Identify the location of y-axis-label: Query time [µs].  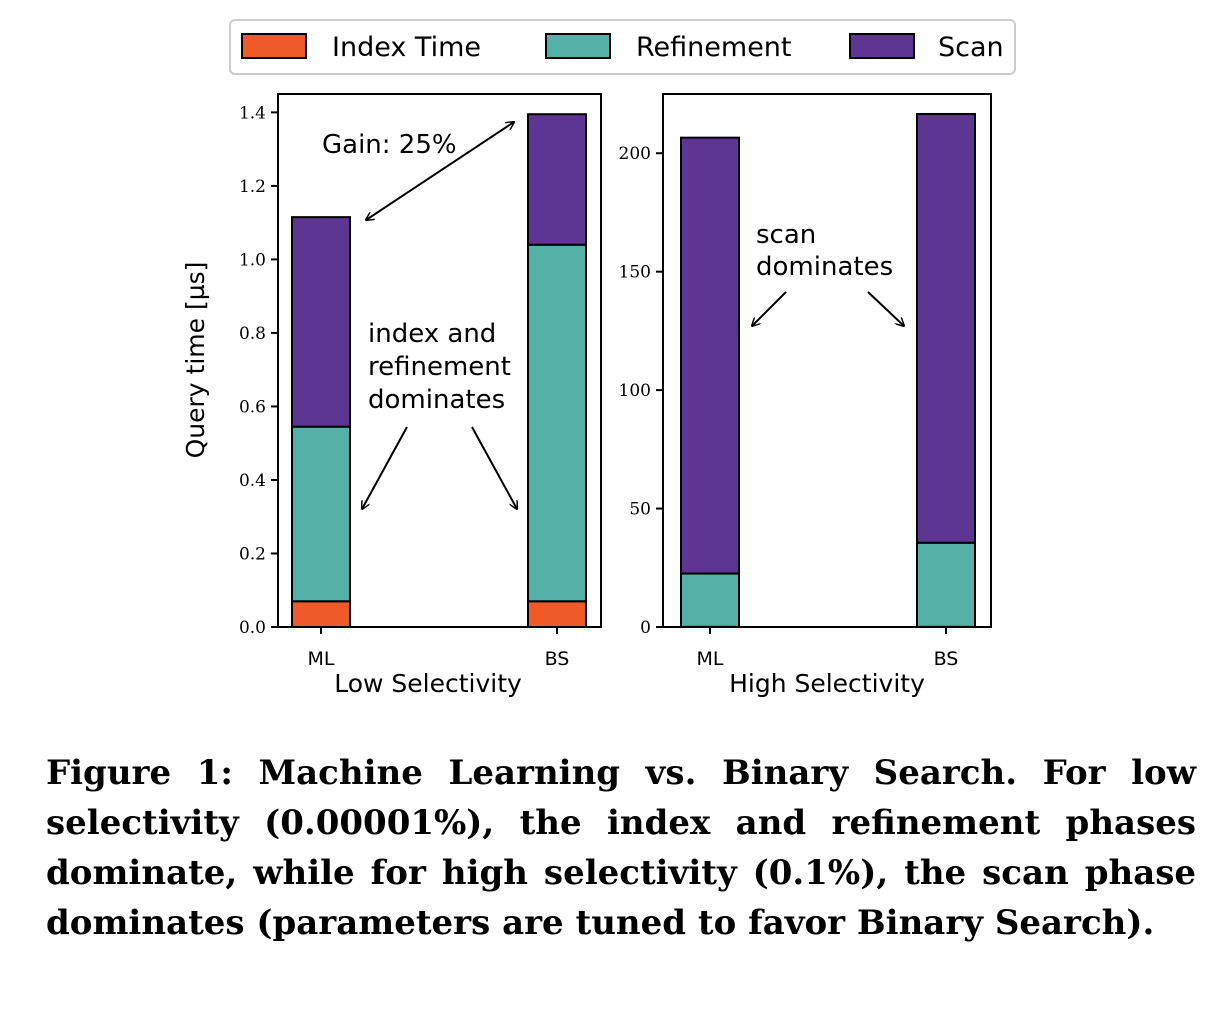
(195, 360).